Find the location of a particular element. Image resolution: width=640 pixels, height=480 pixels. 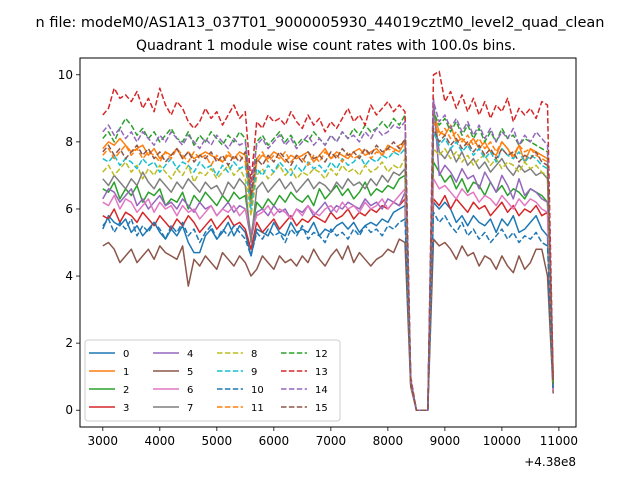

y-tick-label: 10 is located at coordinates (65, 75).